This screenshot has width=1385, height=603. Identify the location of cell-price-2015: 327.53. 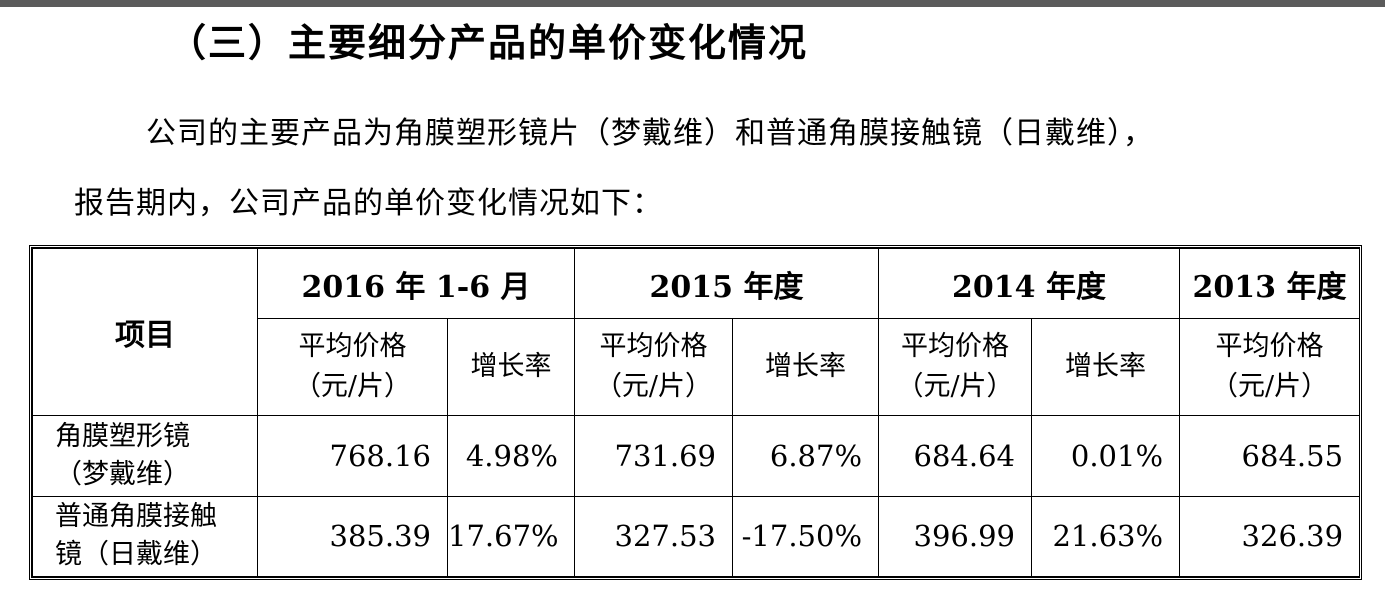
(653, 536).